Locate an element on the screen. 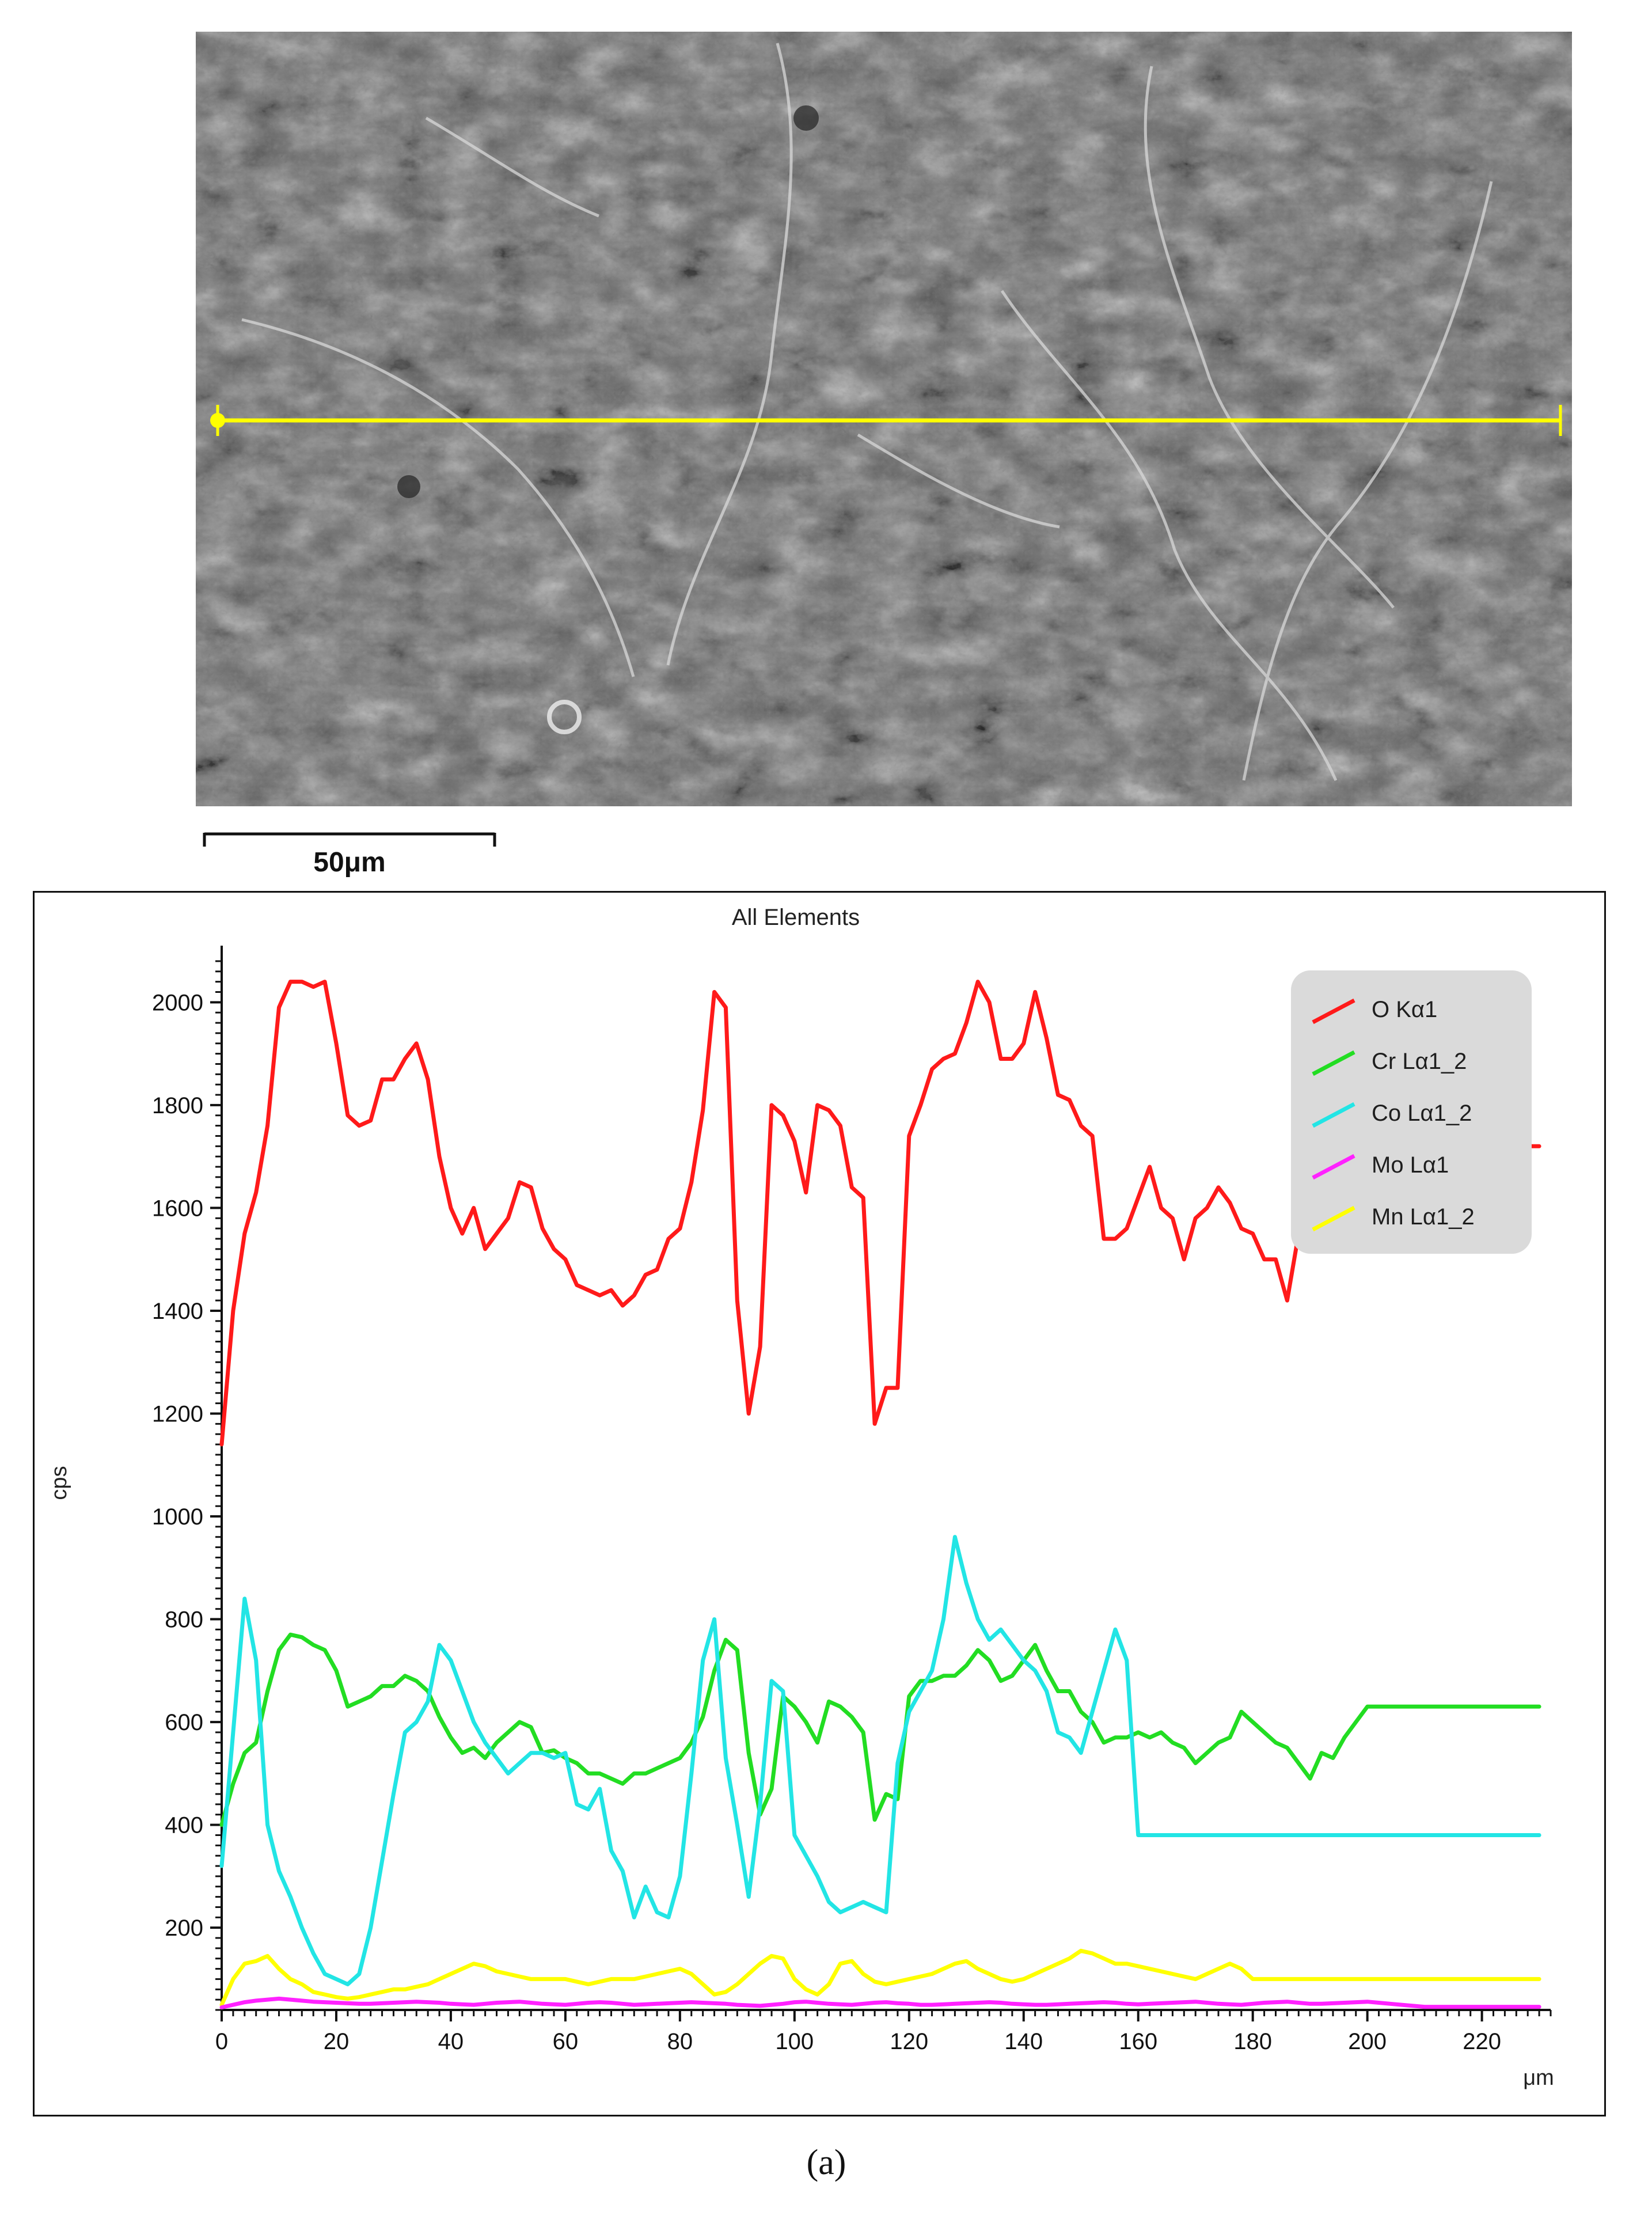  legend-label-mo-la1: Mo Lα1 is located at coordinates (1410, 1165).